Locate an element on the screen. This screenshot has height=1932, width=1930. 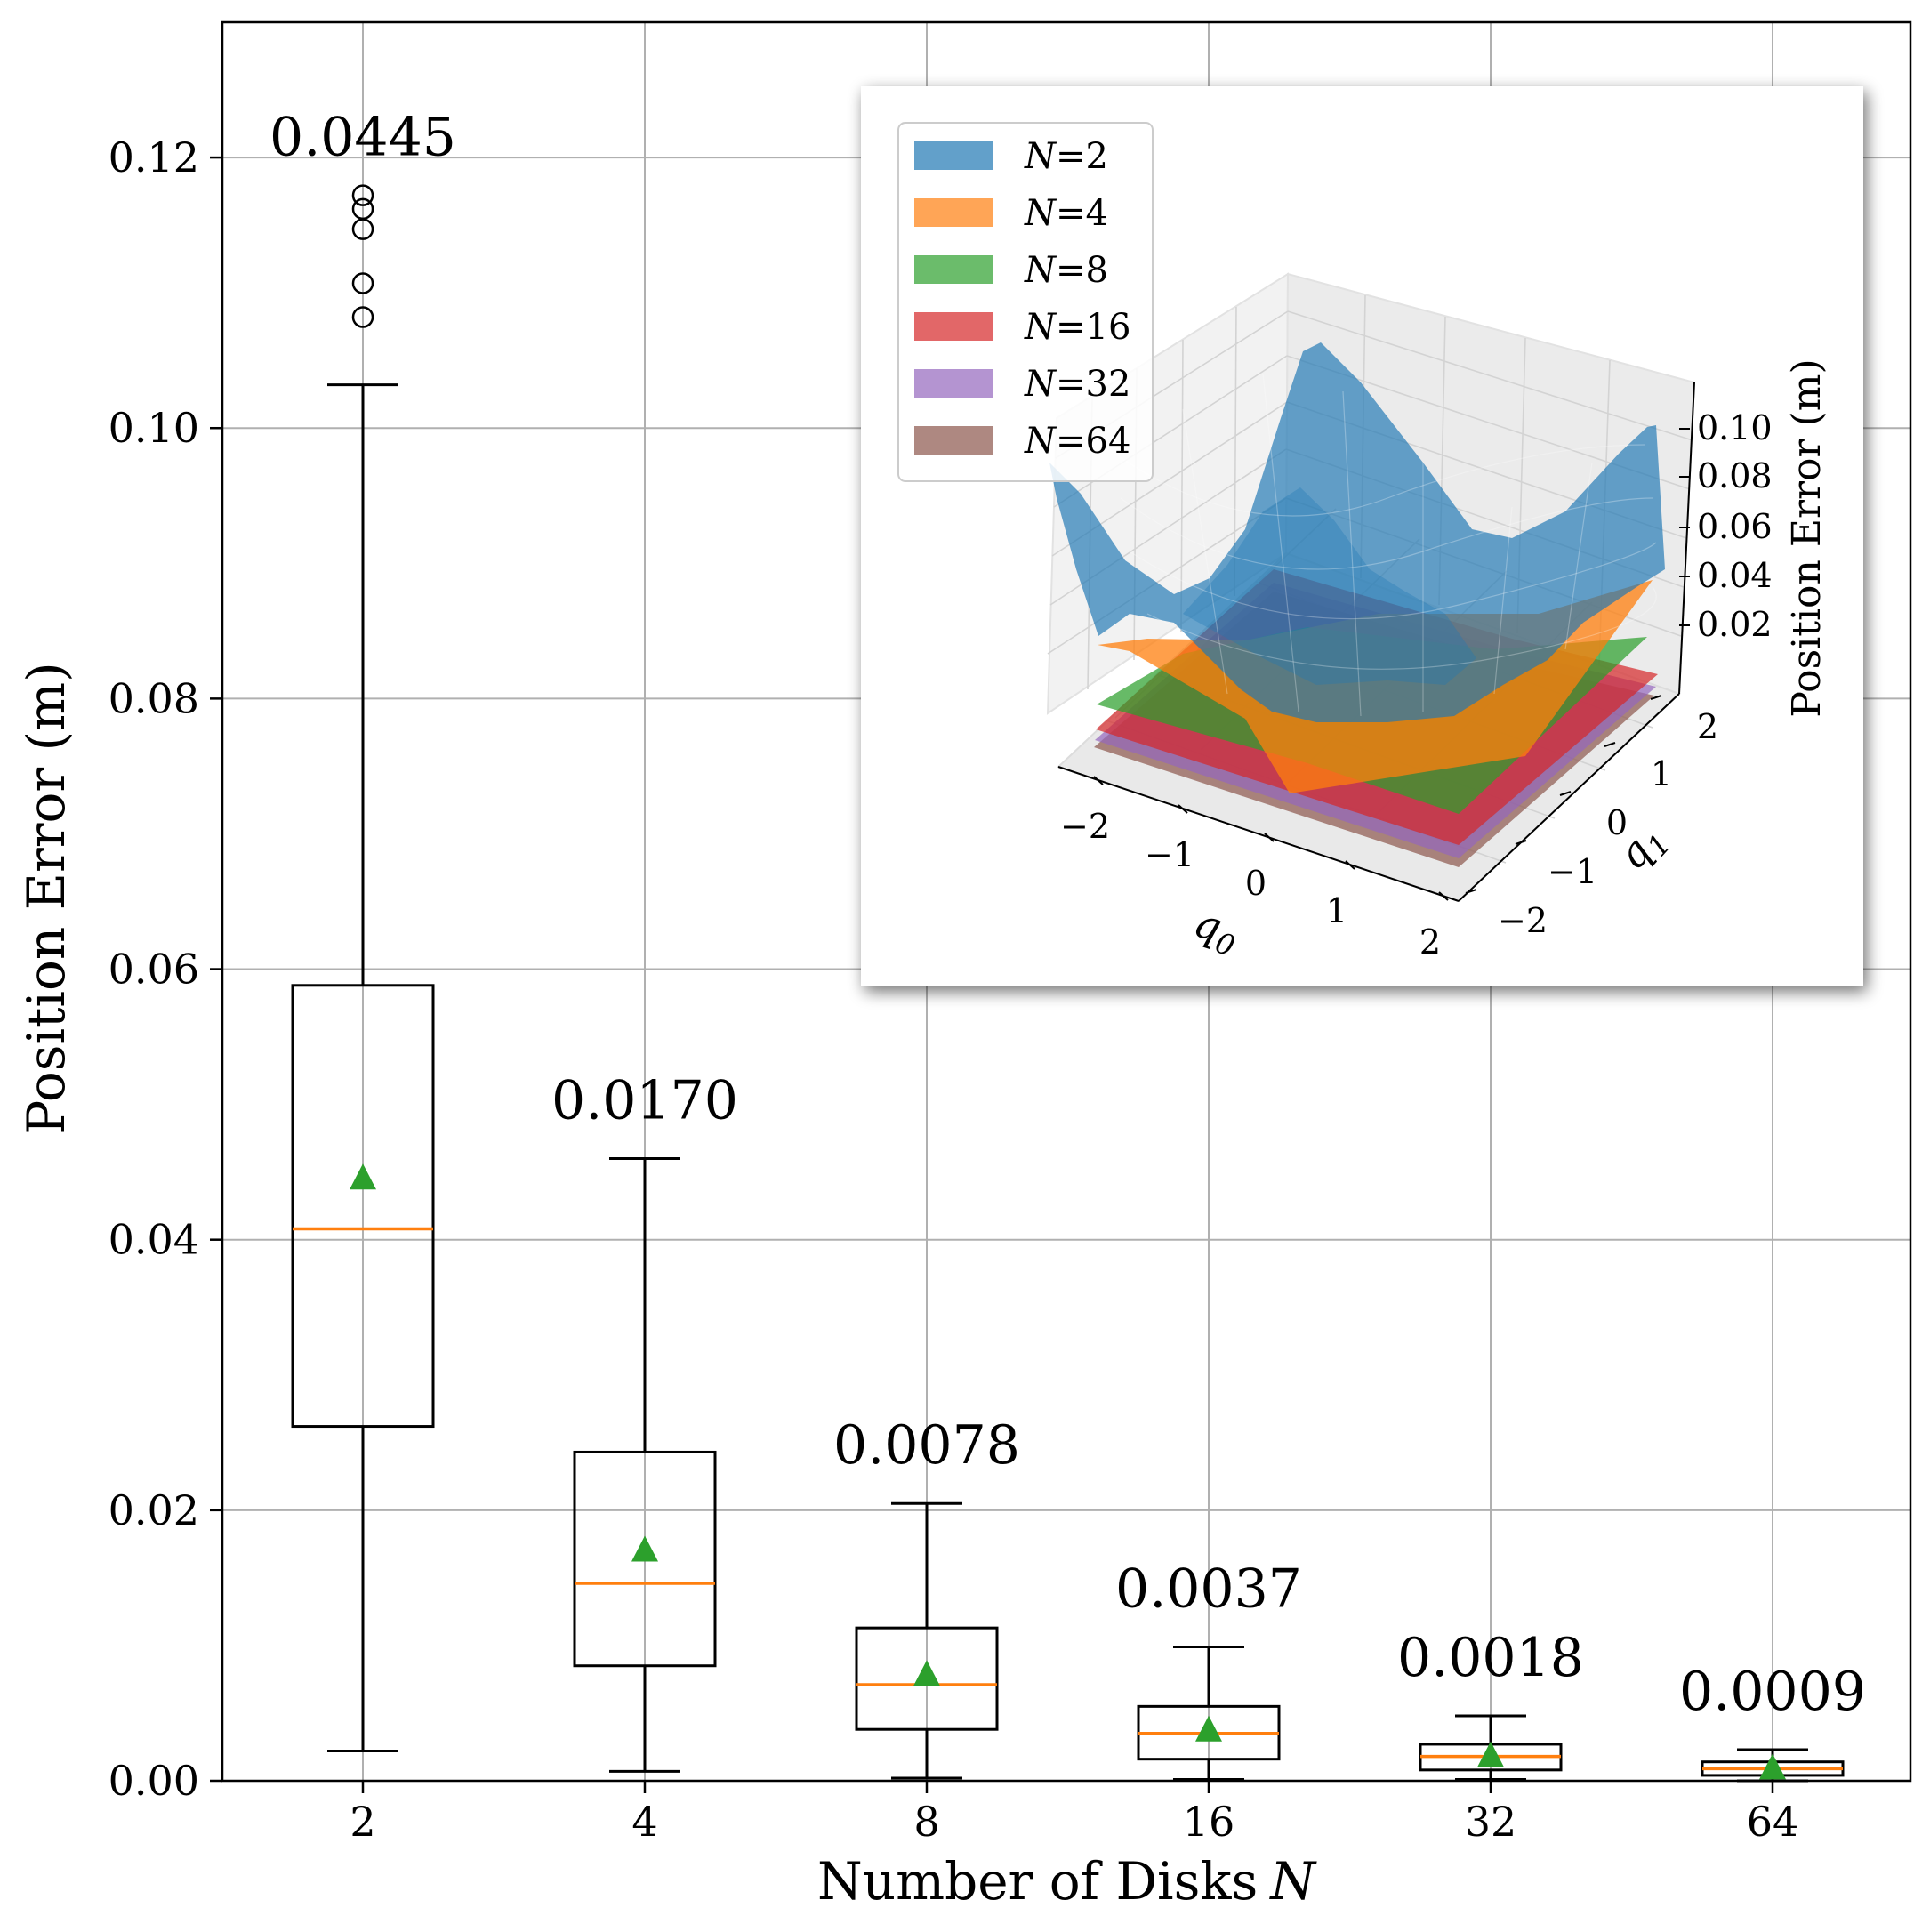
y-axis-title: Position Error (m) is located at coordinates (46, 898).